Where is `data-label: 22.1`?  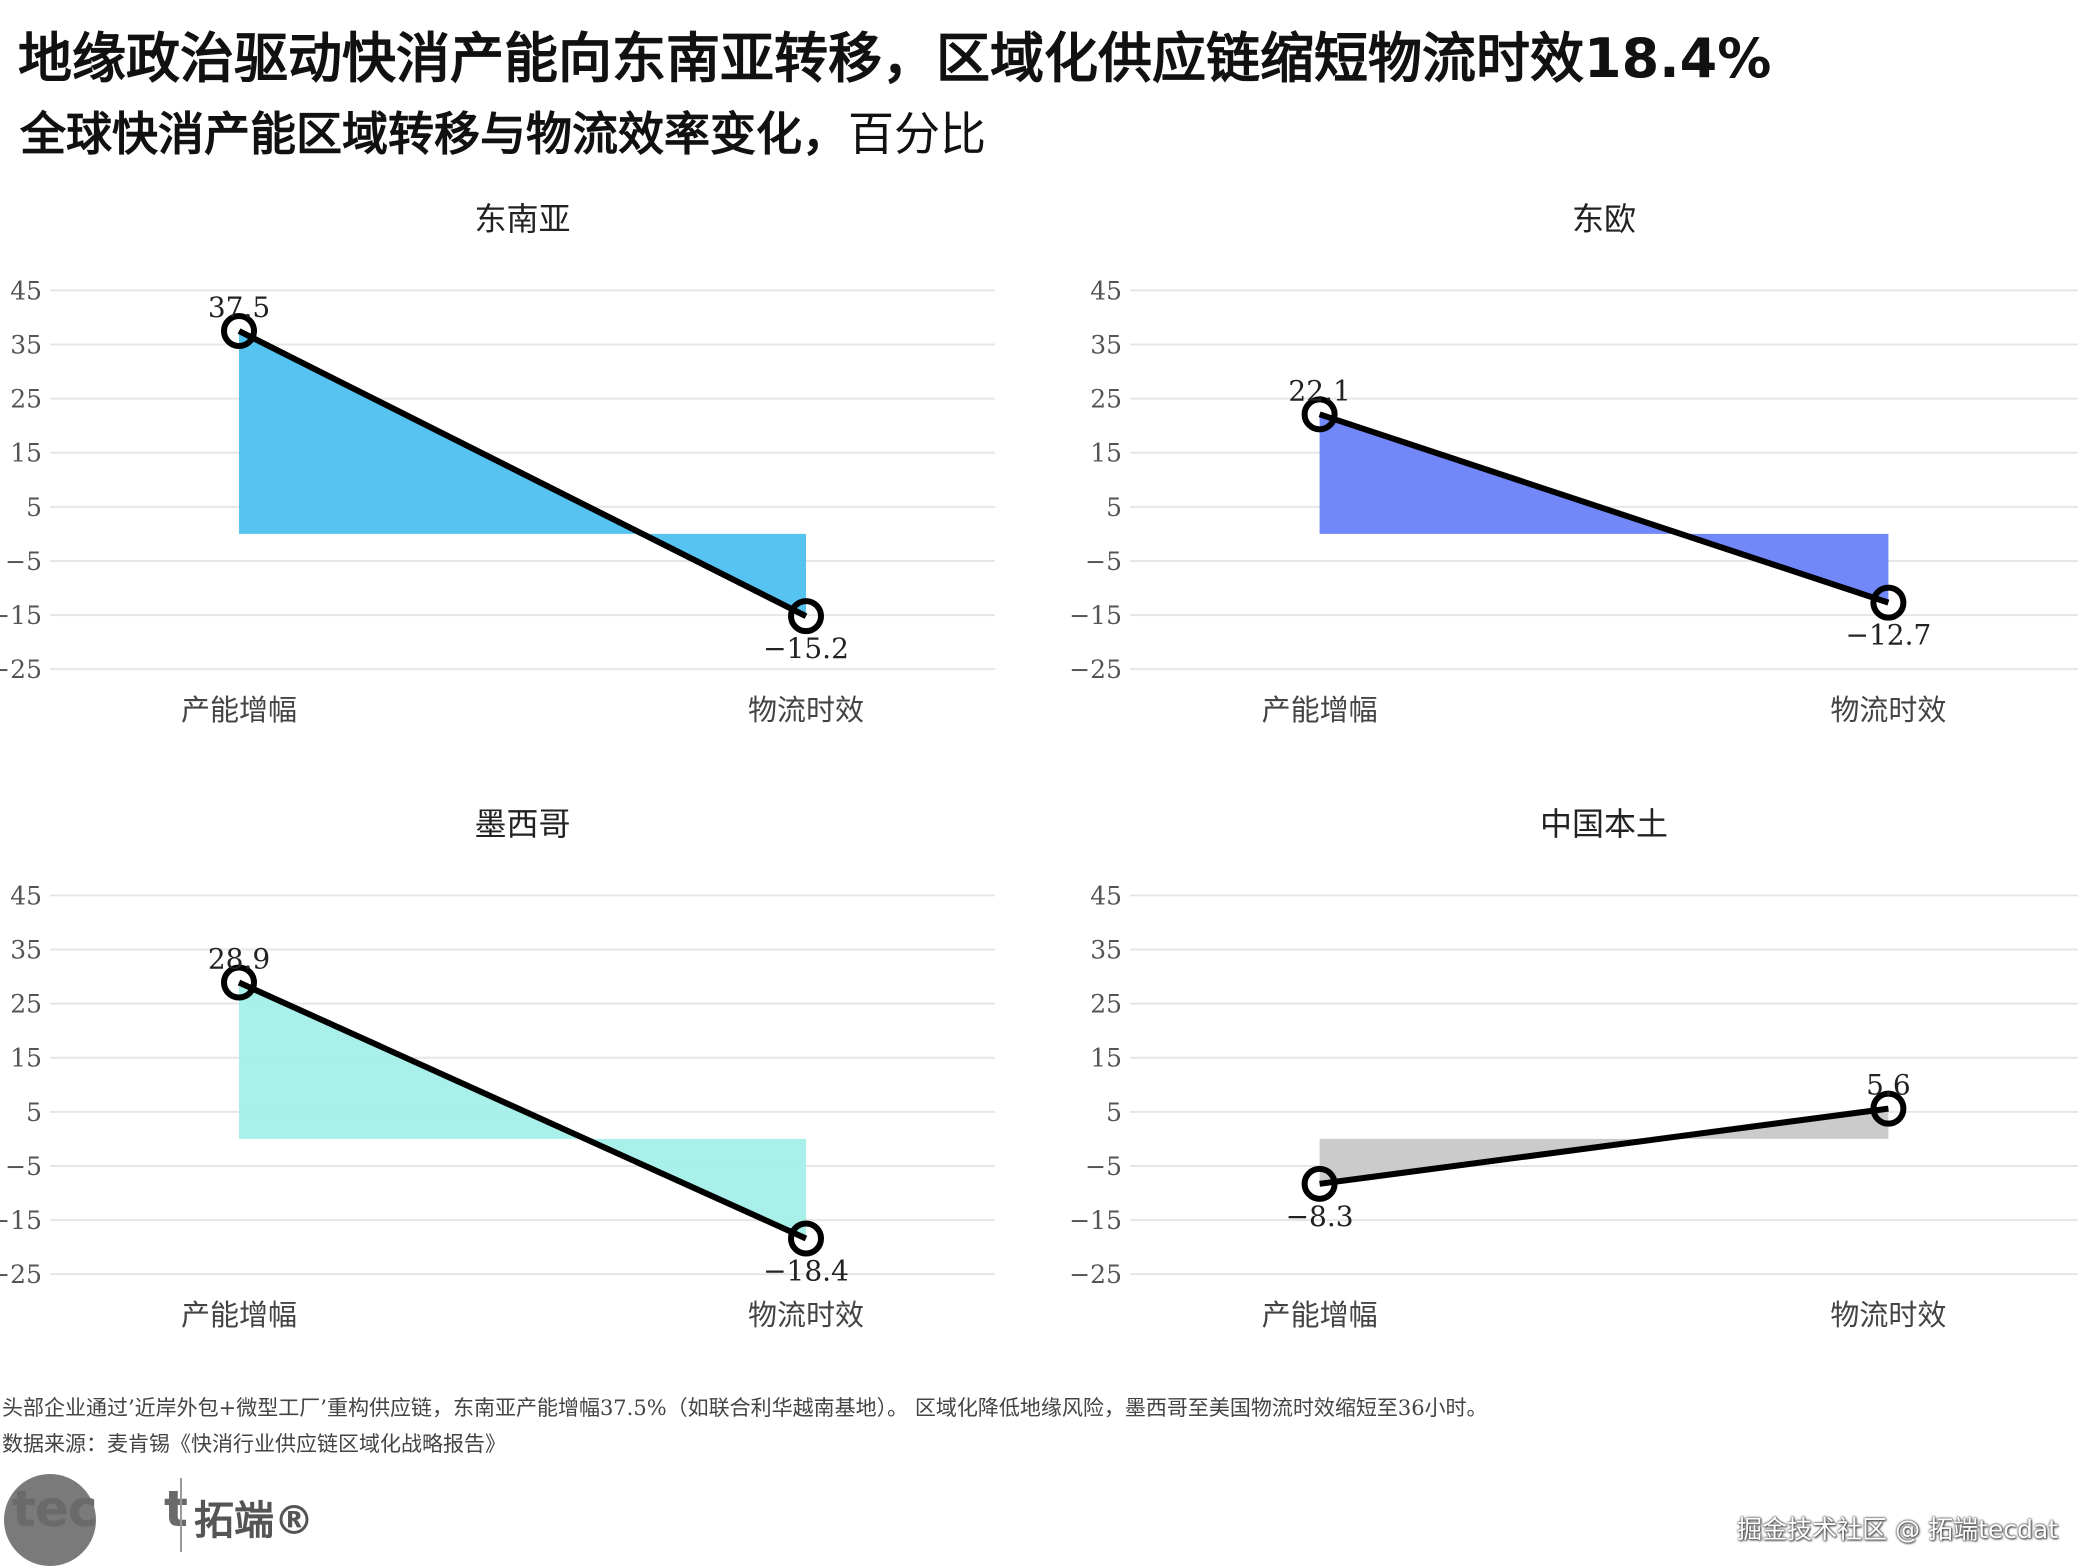 data-label: 22.1 is located at coordinates (1319, 390).